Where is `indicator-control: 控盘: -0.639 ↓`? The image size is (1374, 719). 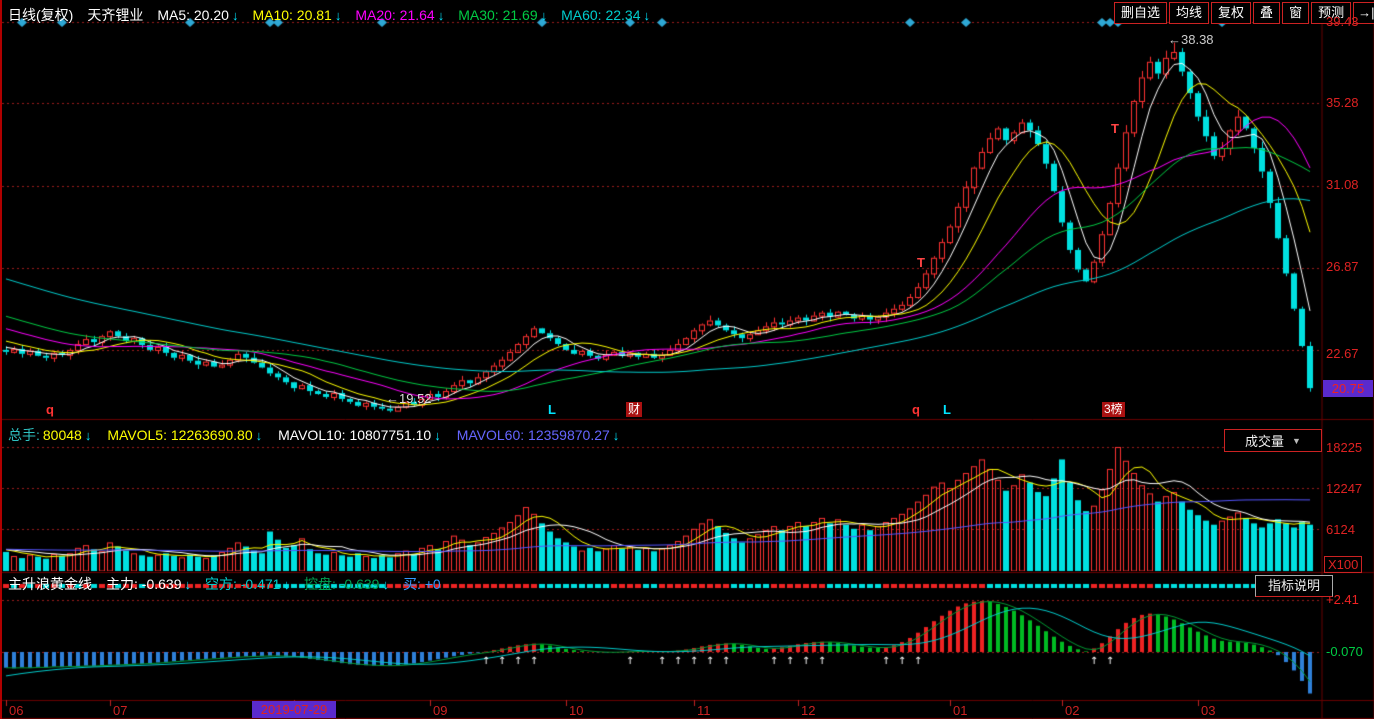
indicator-control: 控盘: -0.639 ↓ is located at coordinates (346, 584).